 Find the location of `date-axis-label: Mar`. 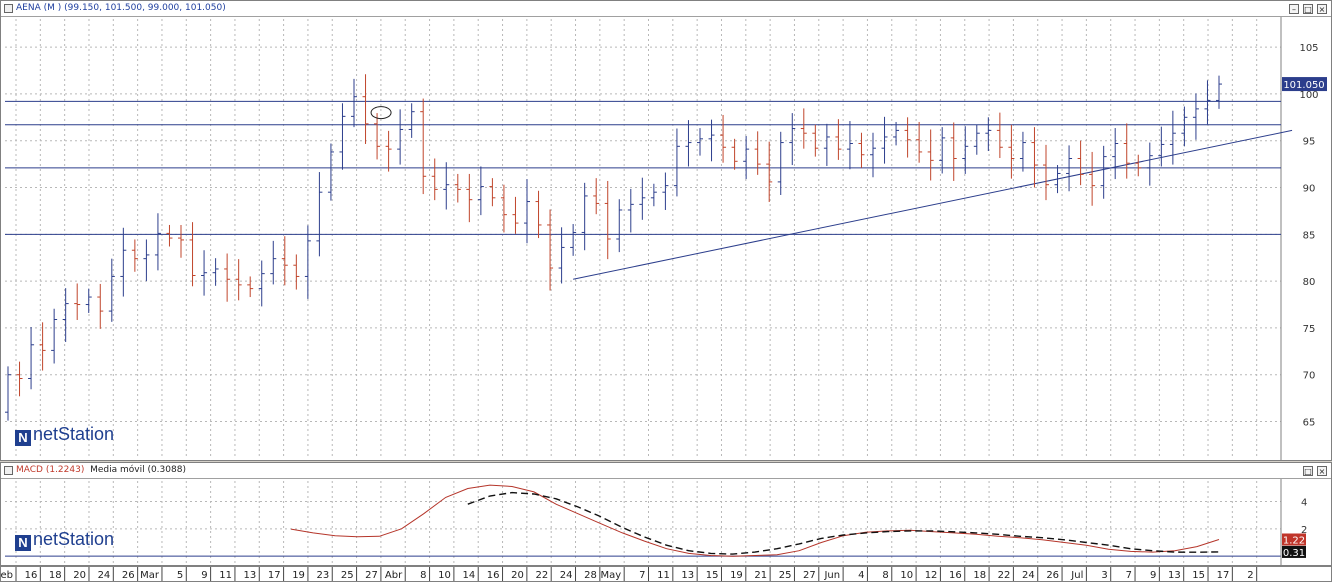

date-axis-label: Mar is located at coordinates (150, 575).